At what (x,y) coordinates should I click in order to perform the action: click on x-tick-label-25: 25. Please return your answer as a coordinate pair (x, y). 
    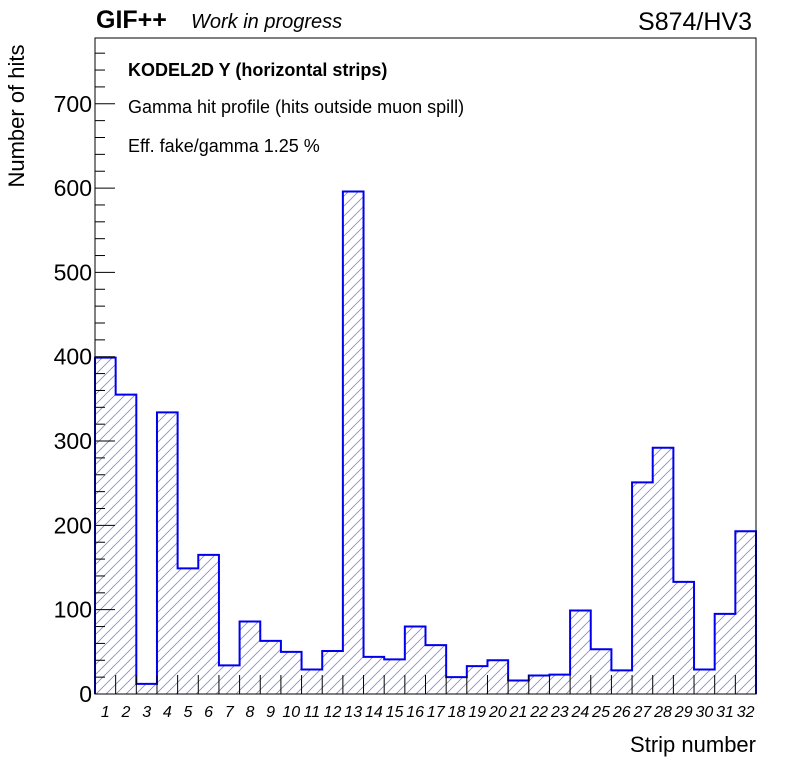
    Looking at the image, I should click on (600, 712).